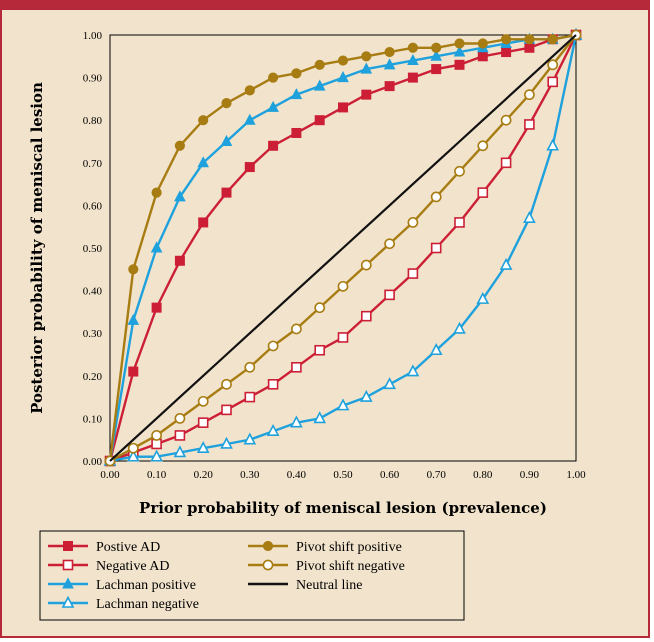 The height and width of the screenshot is (642, 654). I want to click on y-tick-label: 0.00, so click(93, 462).